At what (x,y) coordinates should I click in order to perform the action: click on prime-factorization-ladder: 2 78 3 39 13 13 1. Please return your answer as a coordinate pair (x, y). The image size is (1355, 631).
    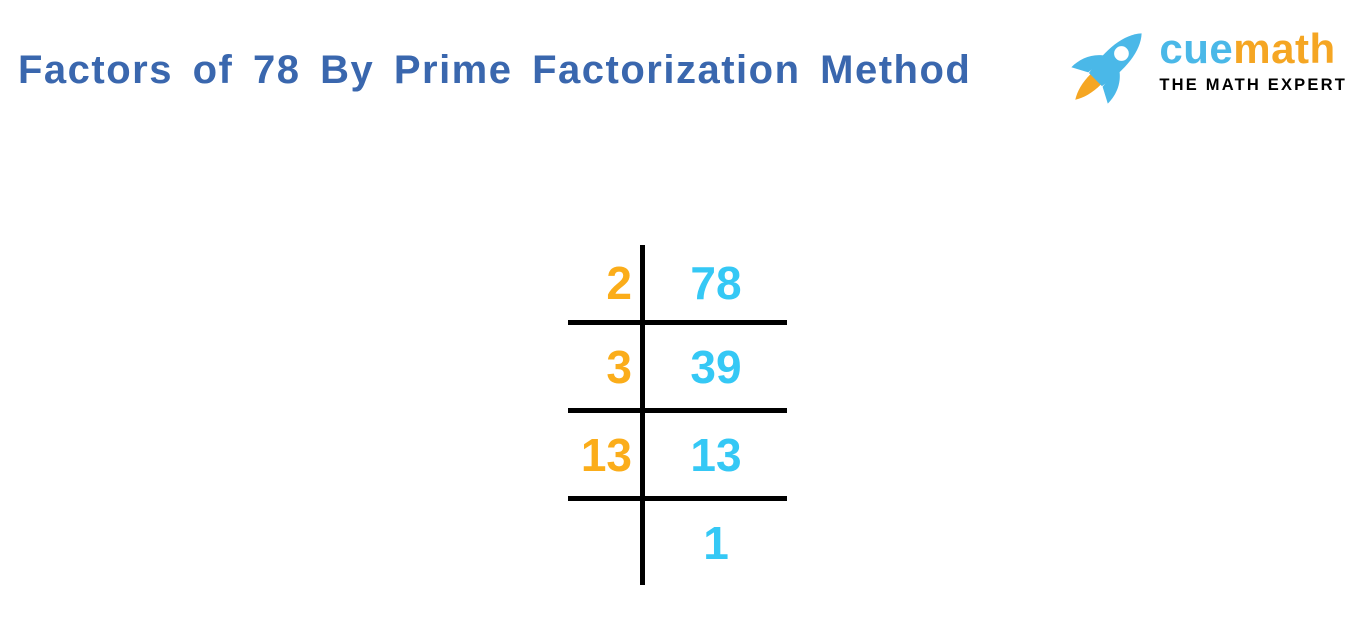
    Looking at the image, I should click on (677, 415).